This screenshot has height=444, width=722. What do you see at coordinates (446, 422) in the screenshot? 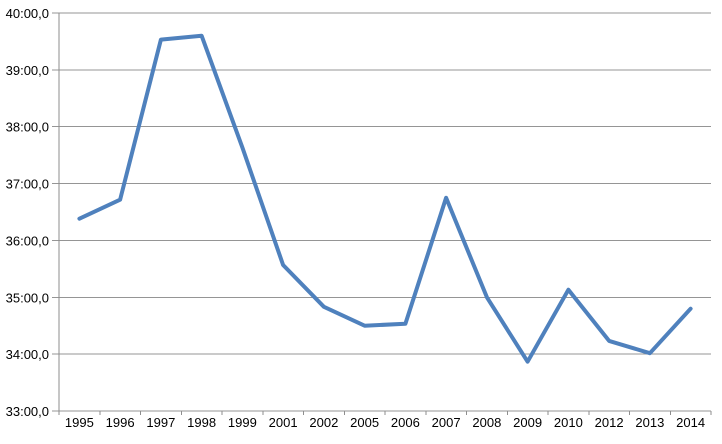
I see `x-tick-label: 2007` at bounding box center [446, 422].